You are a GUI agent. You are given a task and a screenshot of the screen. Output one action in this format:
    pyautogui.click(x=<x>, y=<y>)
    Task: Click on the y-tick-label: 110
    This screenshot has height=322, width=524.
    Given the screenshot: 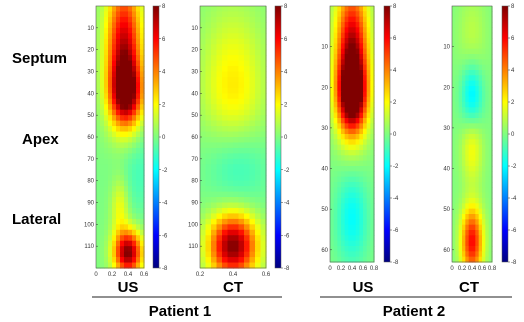 What is the action you would take?
    pyautogui.click(x=193, y=247)
    